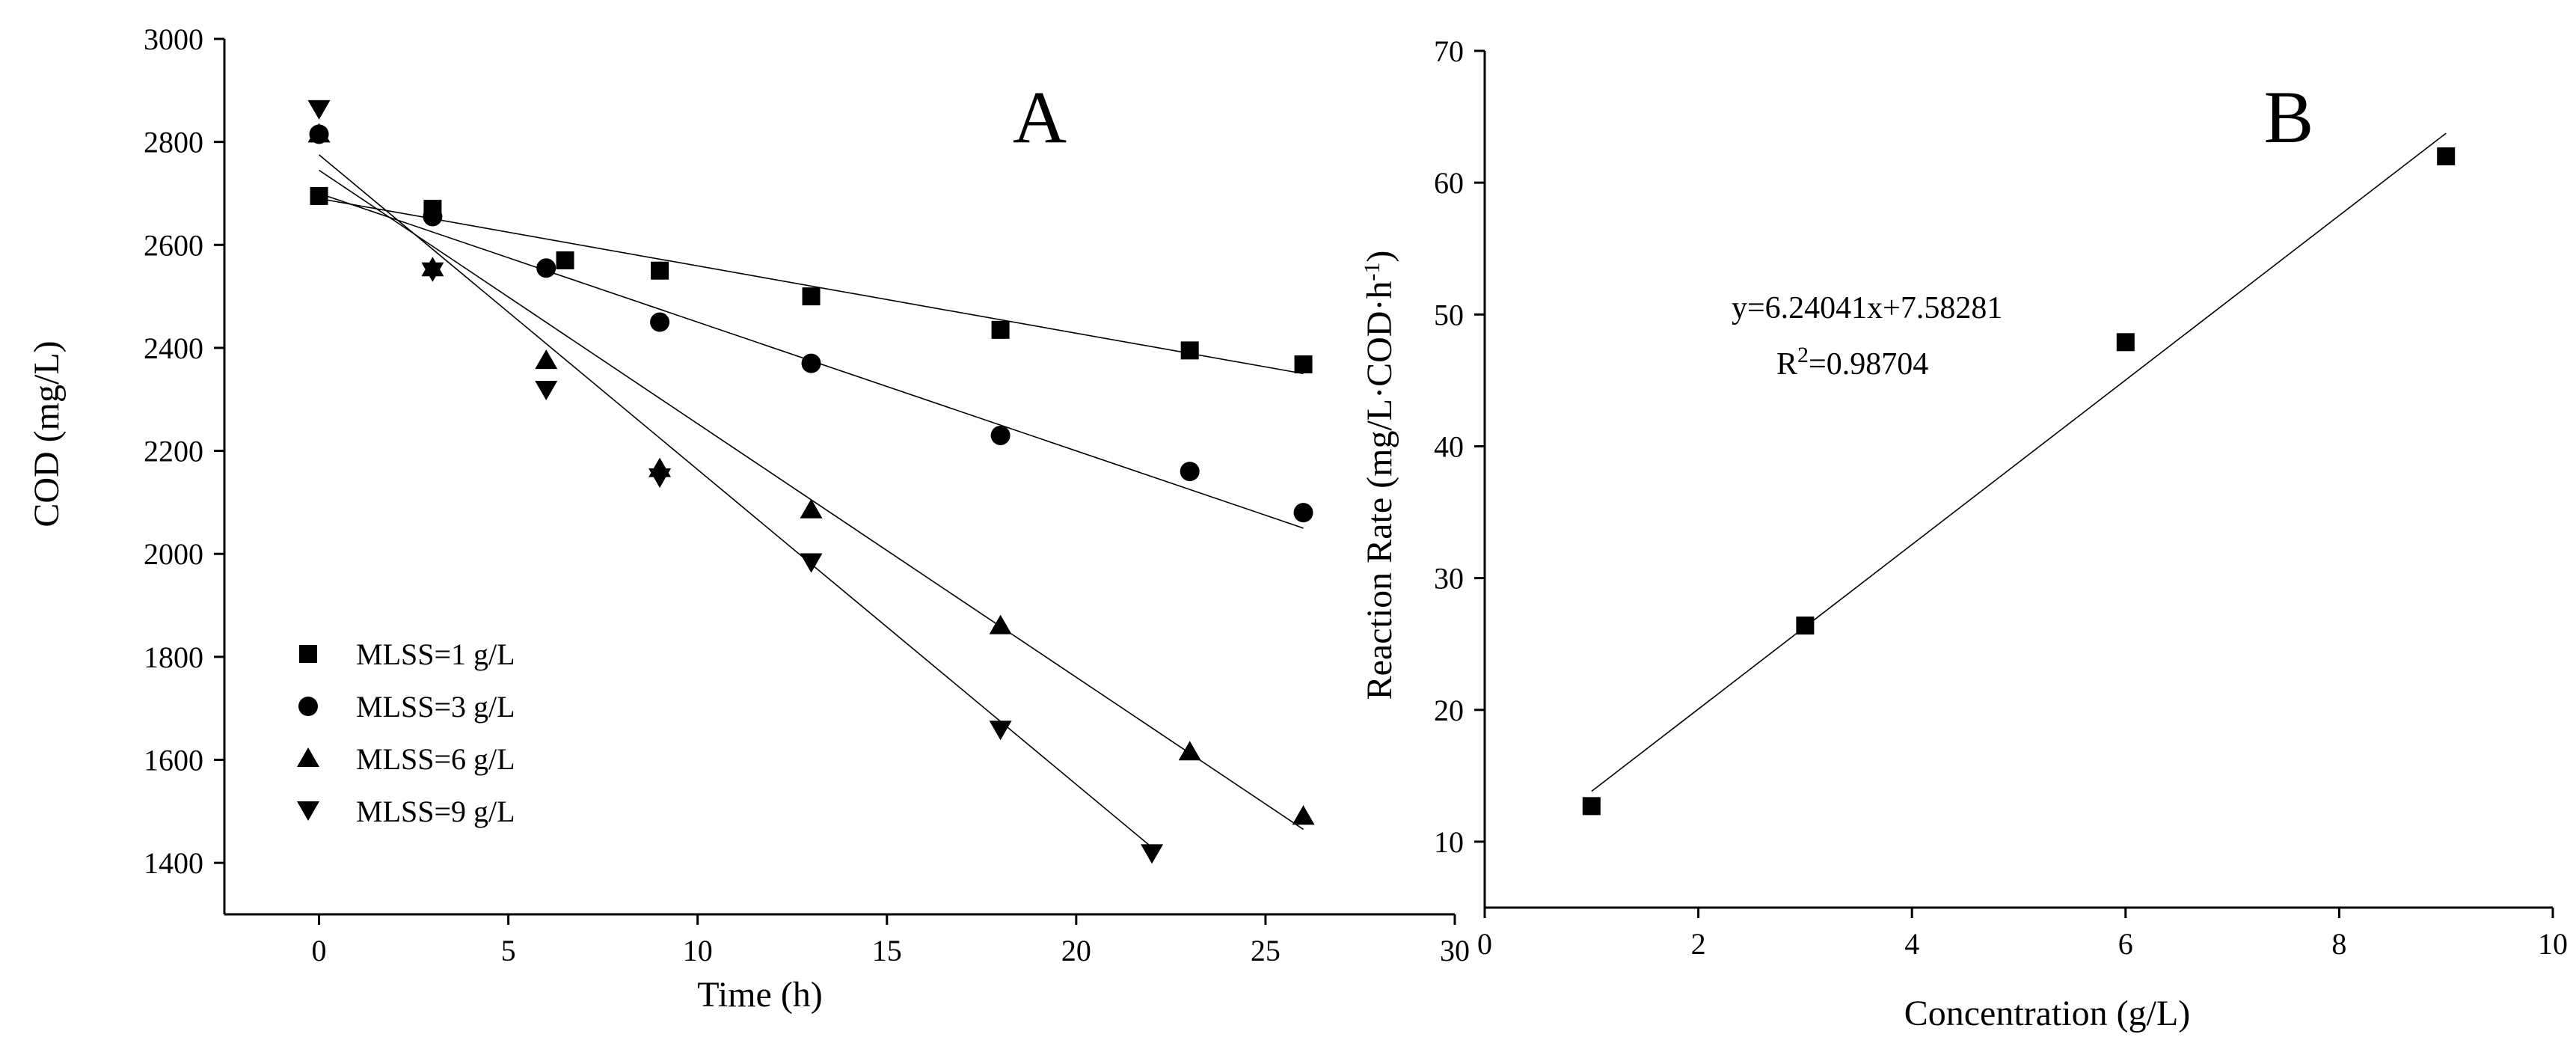 Image resolution: width=2576 pixels, height=1049 pixels. What do you see at coordinates (2553, 944) in the screenshot?
I see `panel-b-x-tick-label: 10` at bounding box center [2553, 944].